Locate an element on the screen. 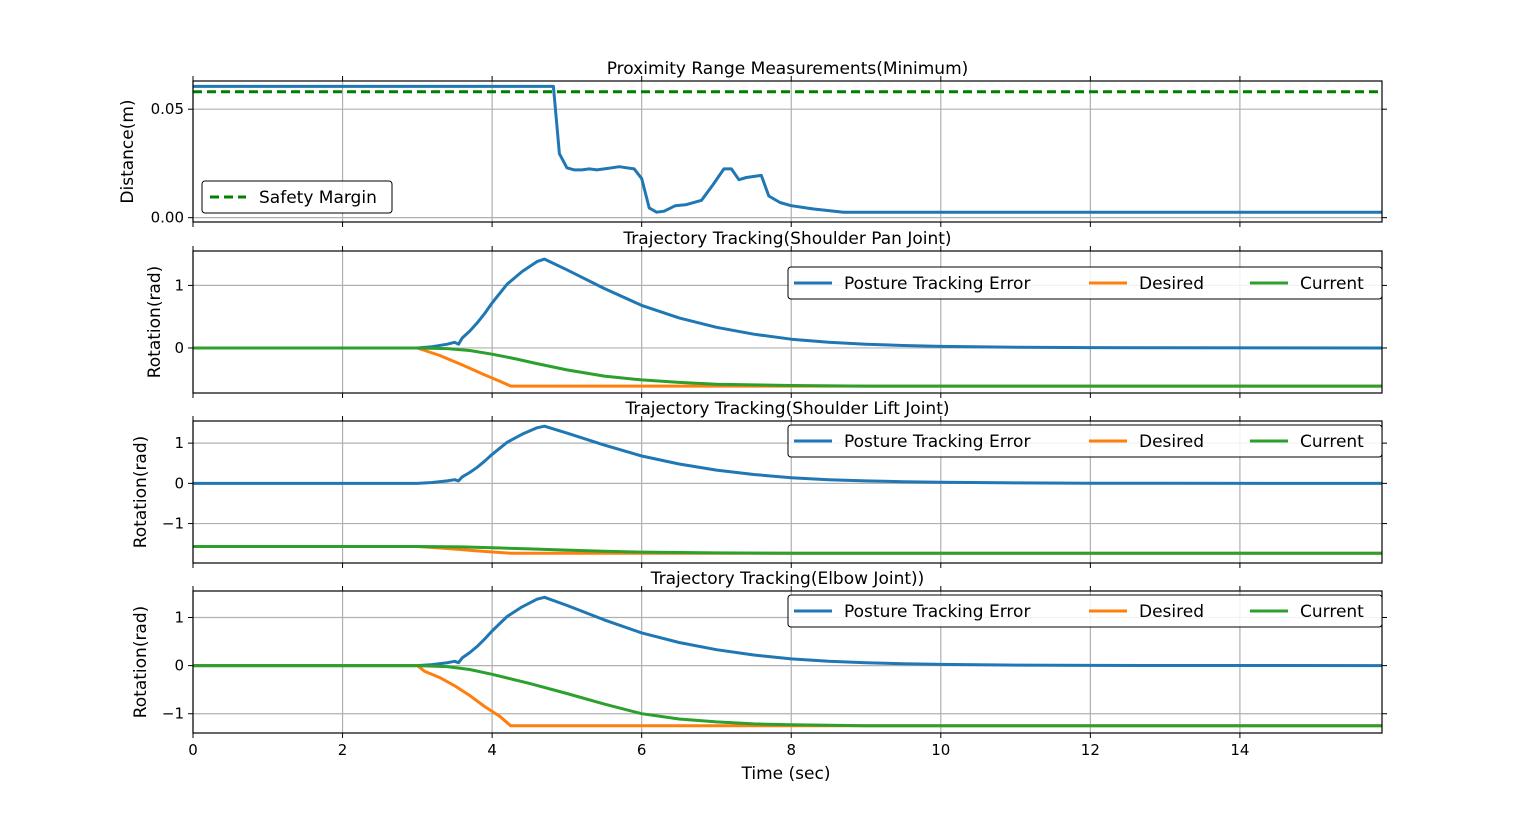 This screenshot has width=1535, height=814. subplot-title: Trajectory Tracking(Elbow Joint)) is located at coordinates (787, 579).